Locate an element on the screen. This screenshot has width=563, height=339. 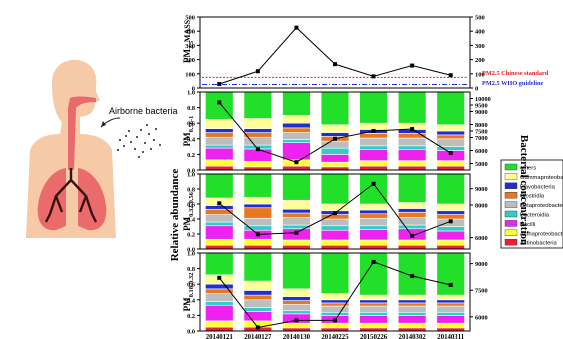
abundance-ytick-label: 0.2 is located at coordinates (191, 155).